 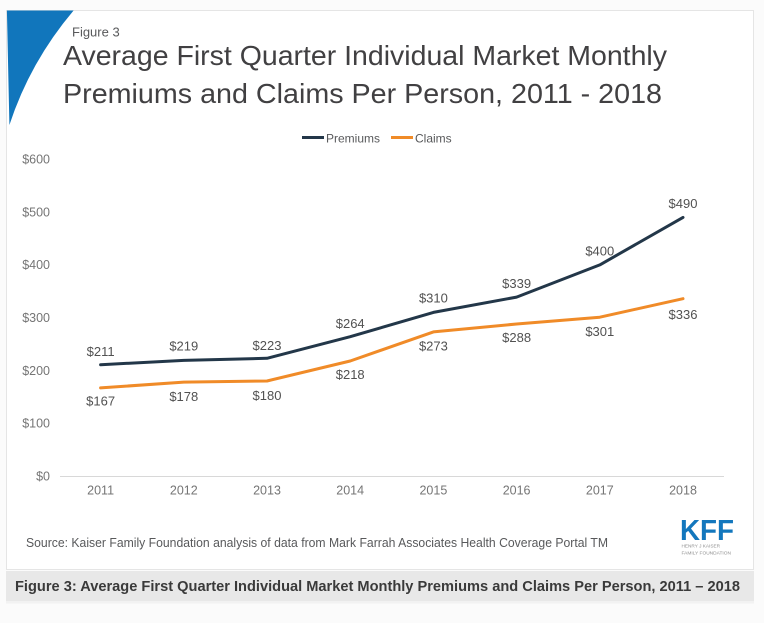 I want to click on svg-text: $264, so click(x=350, y=323).